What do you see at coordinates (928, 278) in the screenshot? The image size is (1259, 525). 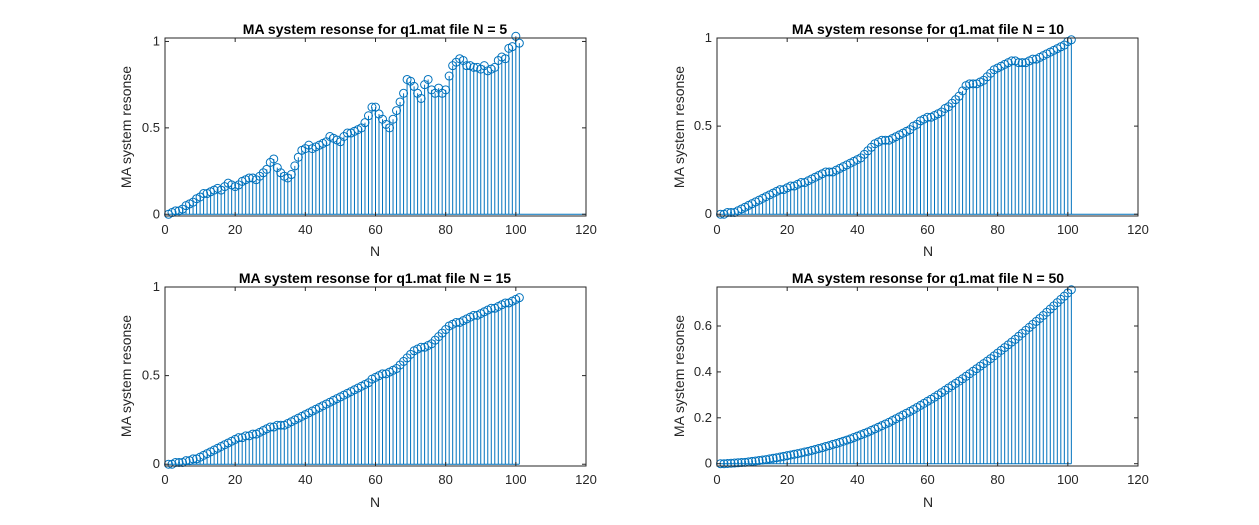 I see `subplot-title: MA system resonse for q1.mat file N = 50` at bounding box center [928, 278].